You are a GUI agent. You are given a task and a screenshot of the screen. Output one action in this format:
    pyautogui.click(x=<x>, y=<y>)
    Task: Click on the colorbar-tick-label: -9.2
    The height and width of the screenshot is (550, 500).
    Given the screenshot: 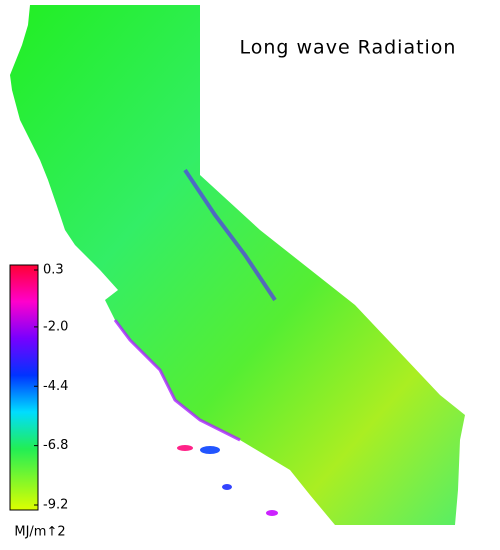 What is the action you would take?
    pyautogui.click(x=55, y=505)
    